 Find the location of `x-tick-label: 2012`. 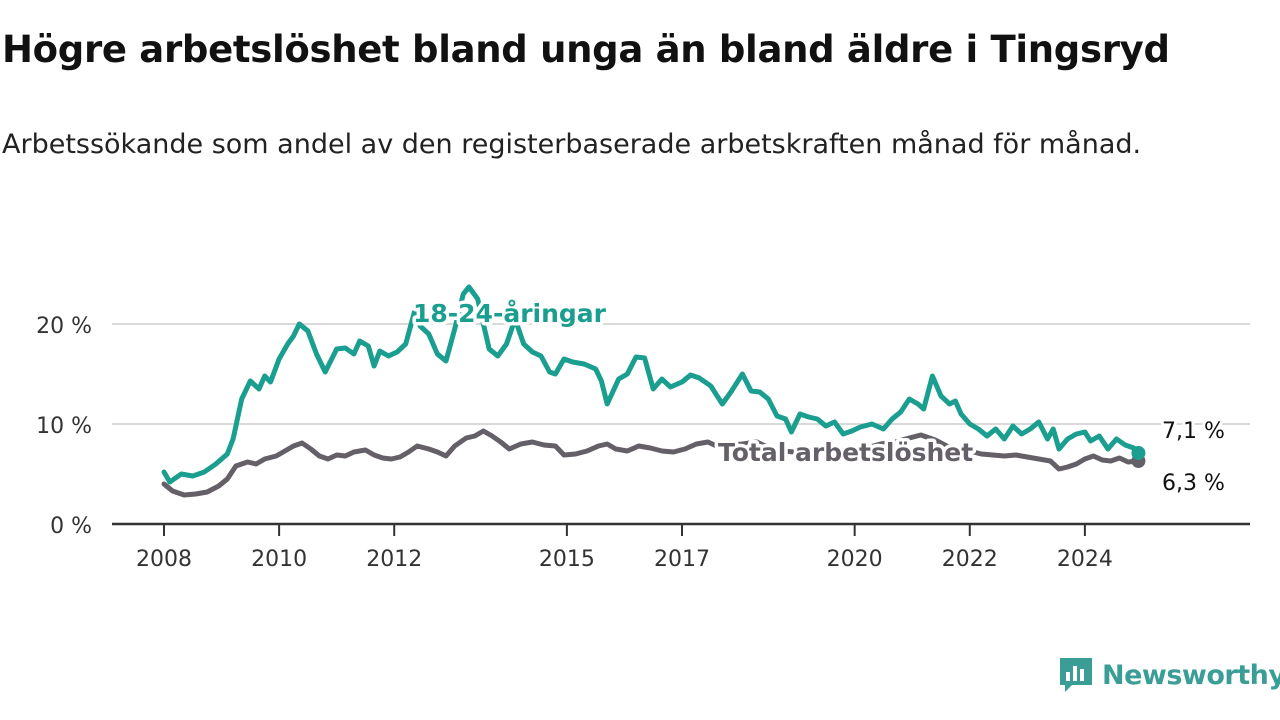

x-tick-label: 2012 is located at coordinates (394, 559).